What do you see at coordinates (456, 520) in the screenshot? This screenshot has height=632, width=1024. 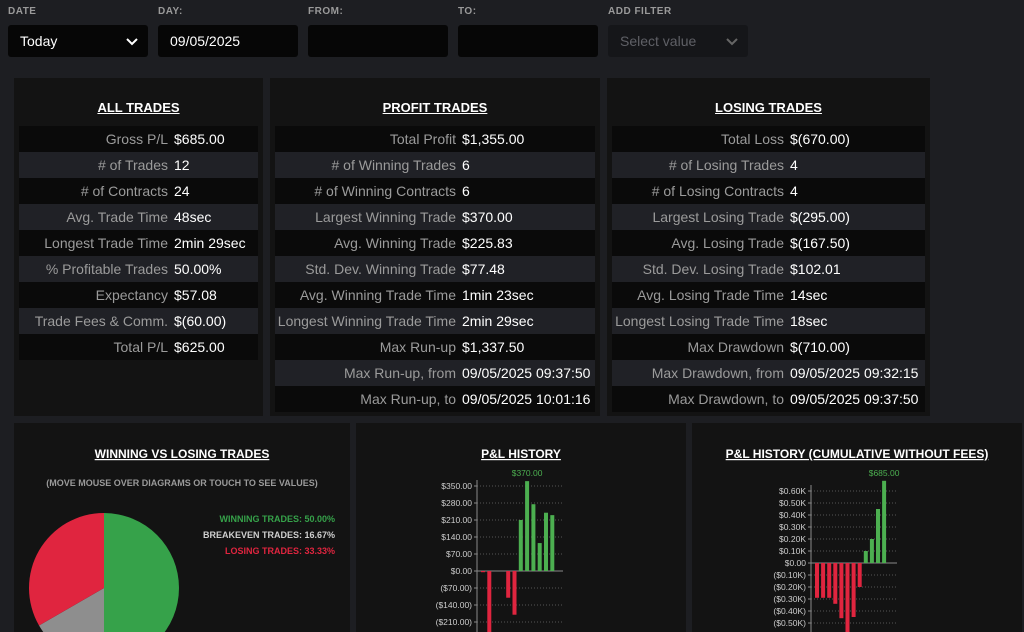 I see `y-tick-label: $210.00` at bounding box center [456, 520].